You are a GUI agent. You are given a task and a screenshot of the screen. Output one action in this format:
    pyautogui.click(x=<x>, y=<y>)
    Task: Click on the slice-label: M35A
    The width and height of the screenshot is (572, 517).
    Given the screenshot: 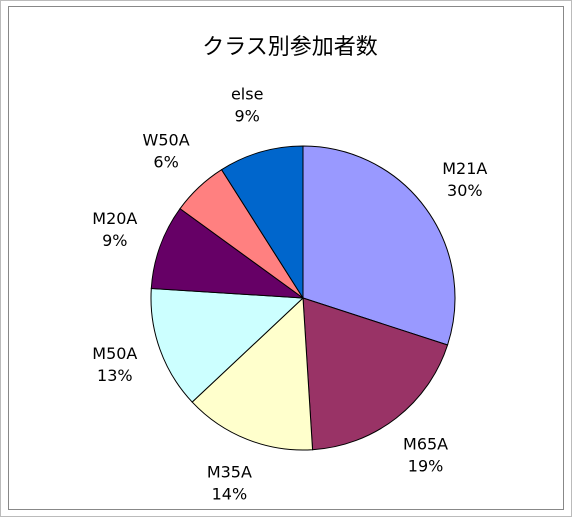 What is the action you would take?
    pyautogui.click(x=229, y=471)
    